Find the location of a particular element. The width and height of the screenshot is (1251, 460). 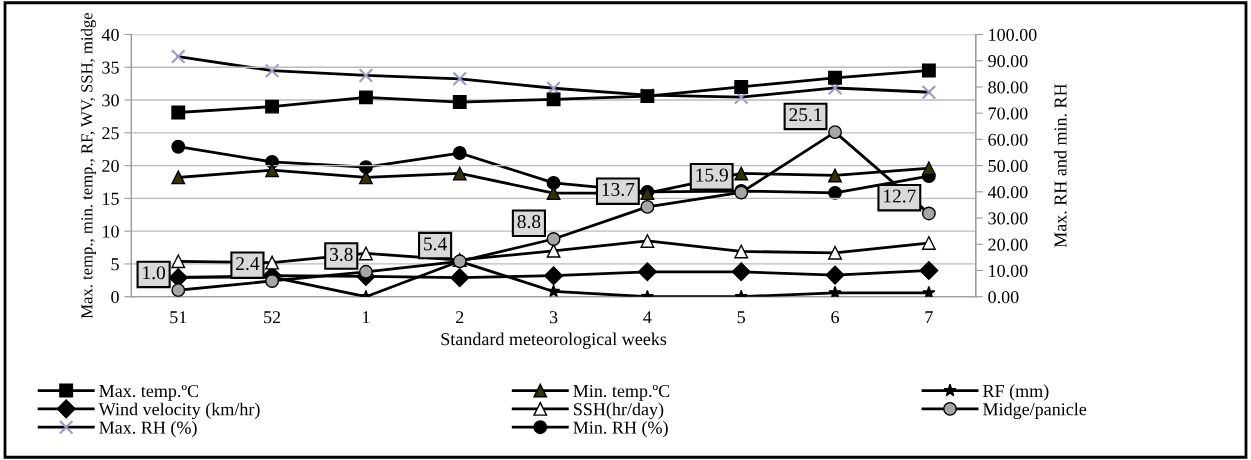

y2-tick-label: 80.00 is located at coordinates (1008, 87).